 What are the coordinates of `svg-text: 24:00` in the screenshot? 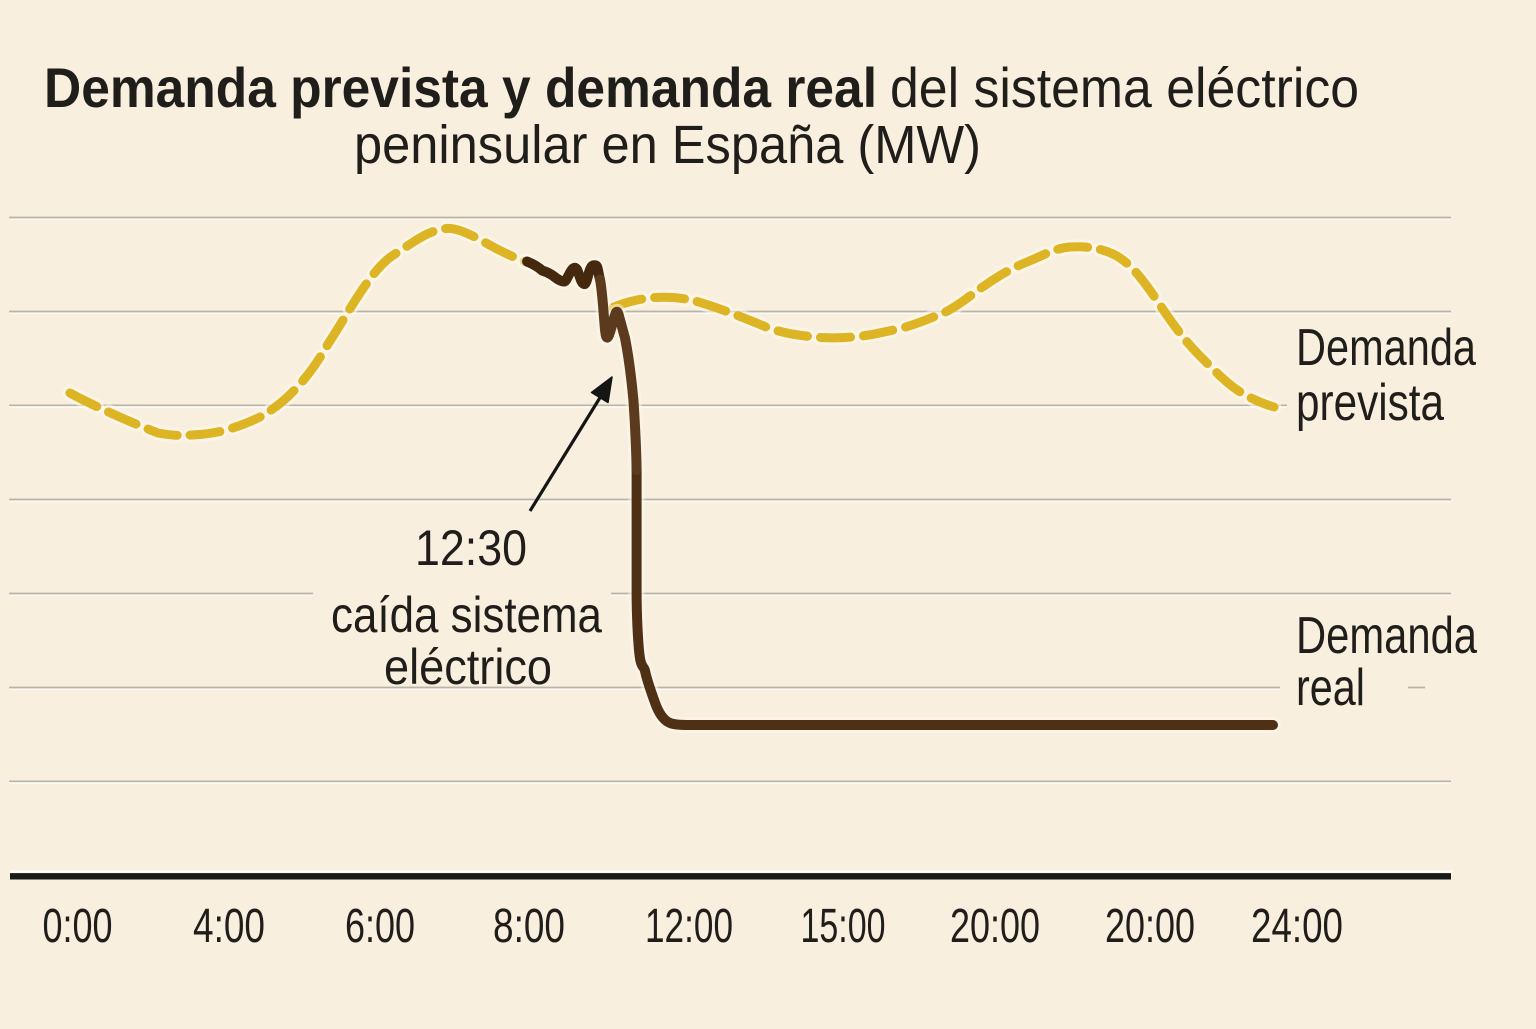 It's located at (1297, 926).